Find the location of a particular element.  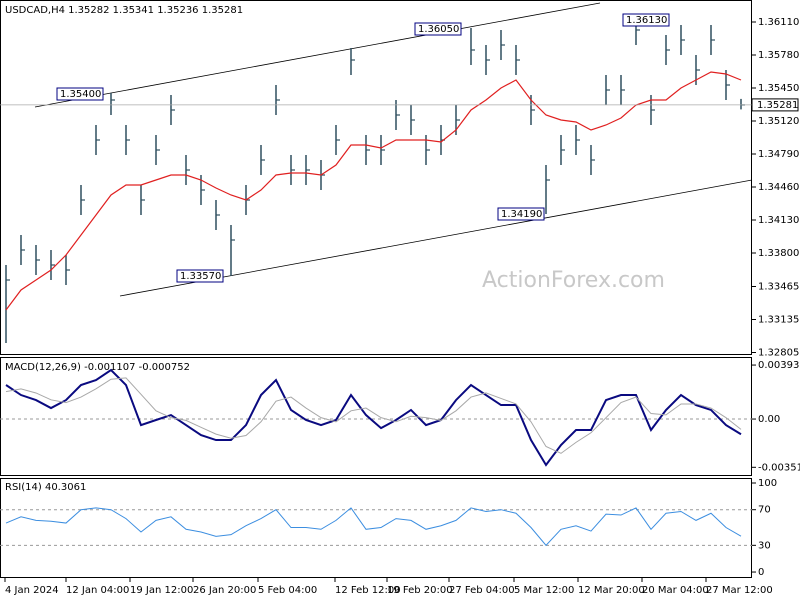

x-tick-label: 12 Mar 20:00 is located at coordinates (611, 590).